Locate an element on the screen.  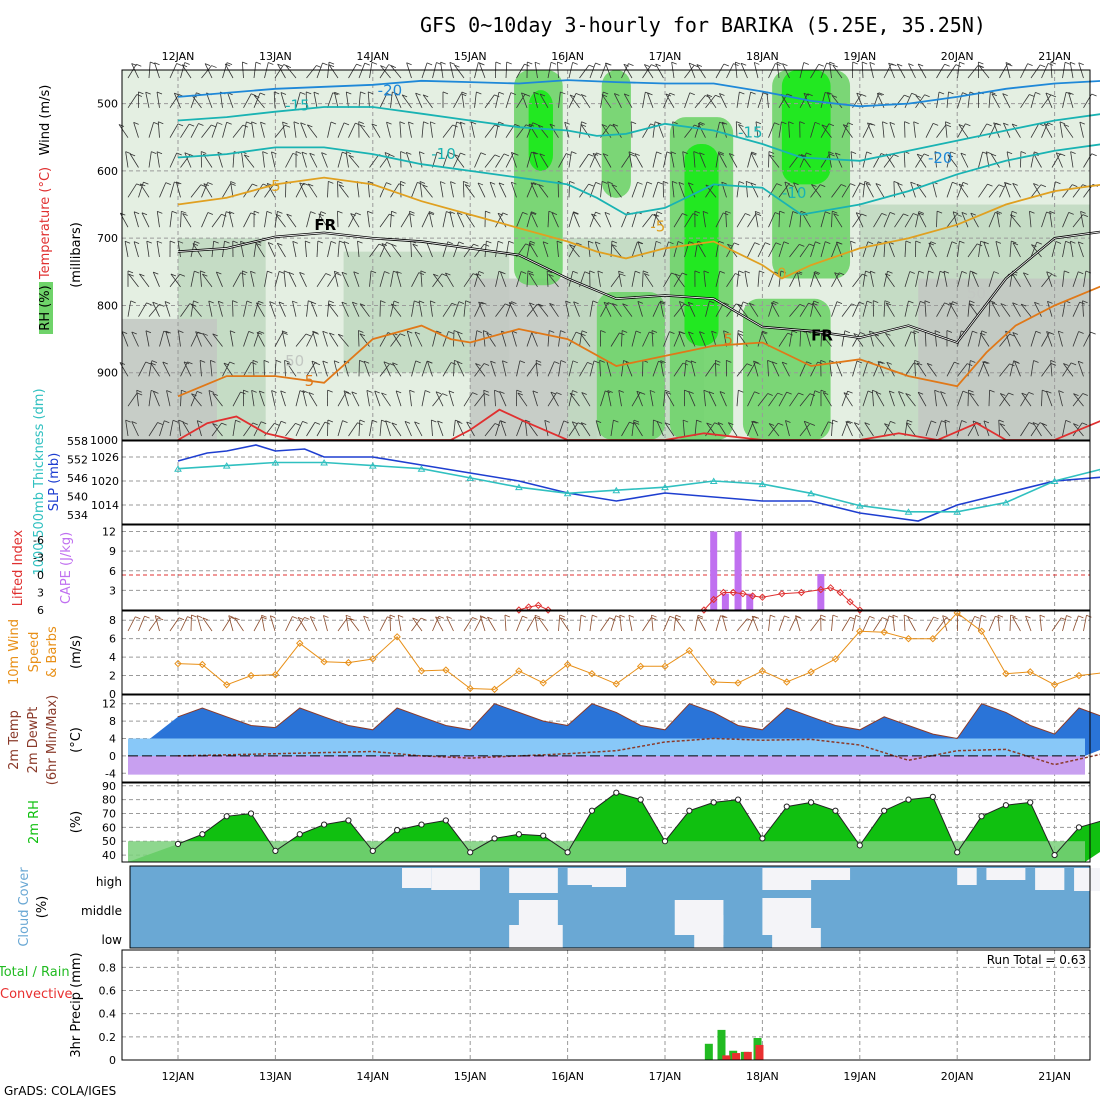
panel-frame is located at coordinates (606, 738).